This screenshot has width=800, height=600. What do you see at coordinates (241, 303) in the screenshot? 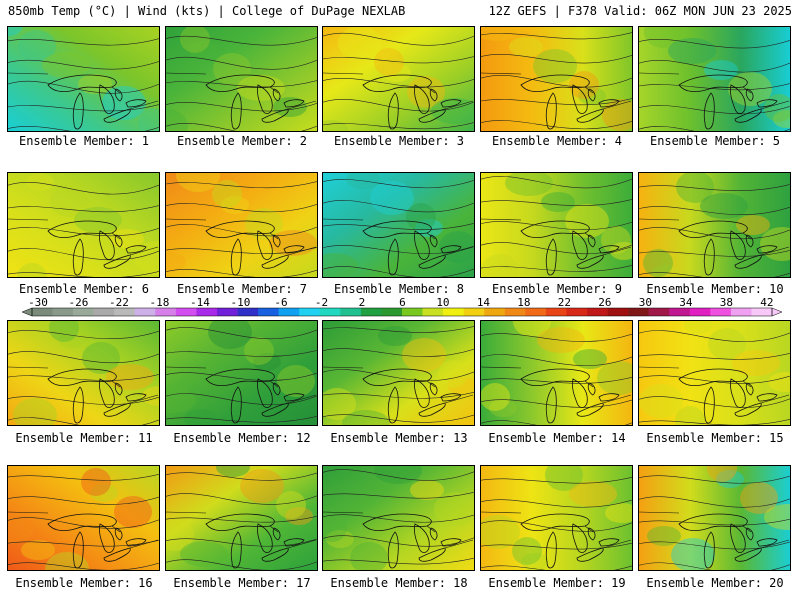
I see `colorbar-tick-label: -10` at bounding box center [241, 303].